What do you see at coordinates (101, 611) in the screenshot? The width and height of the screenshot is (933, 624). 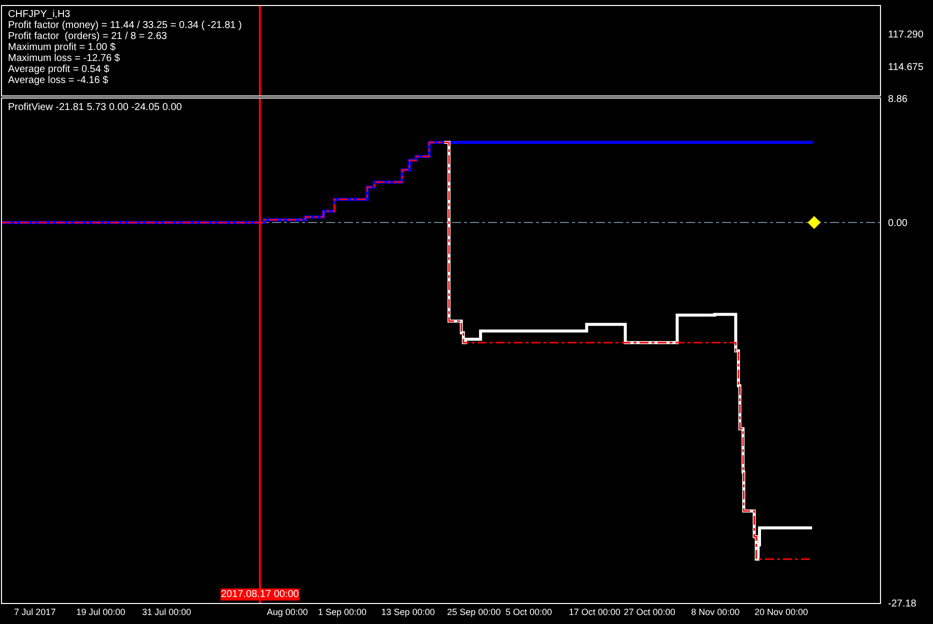 I see `x-tick-label: 19 Jul 00:00` at bounding box center [101, 611].